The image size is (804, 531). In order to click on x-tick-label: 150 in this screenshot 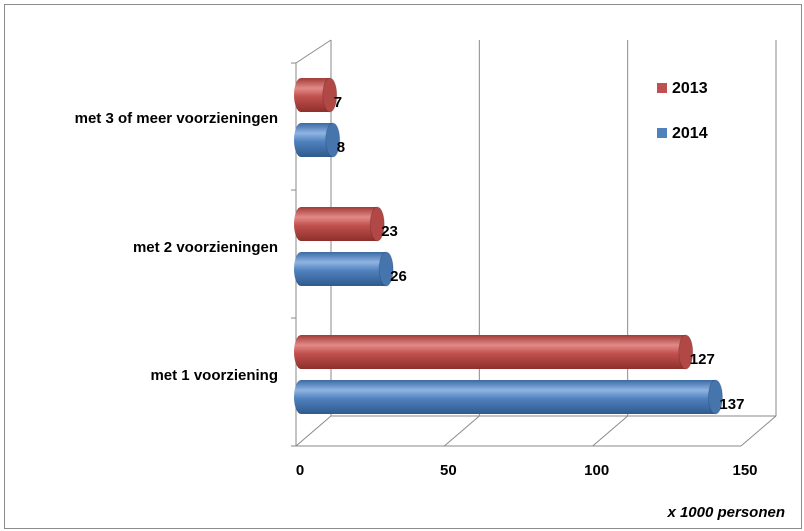, I will do `click(744, 470)`.